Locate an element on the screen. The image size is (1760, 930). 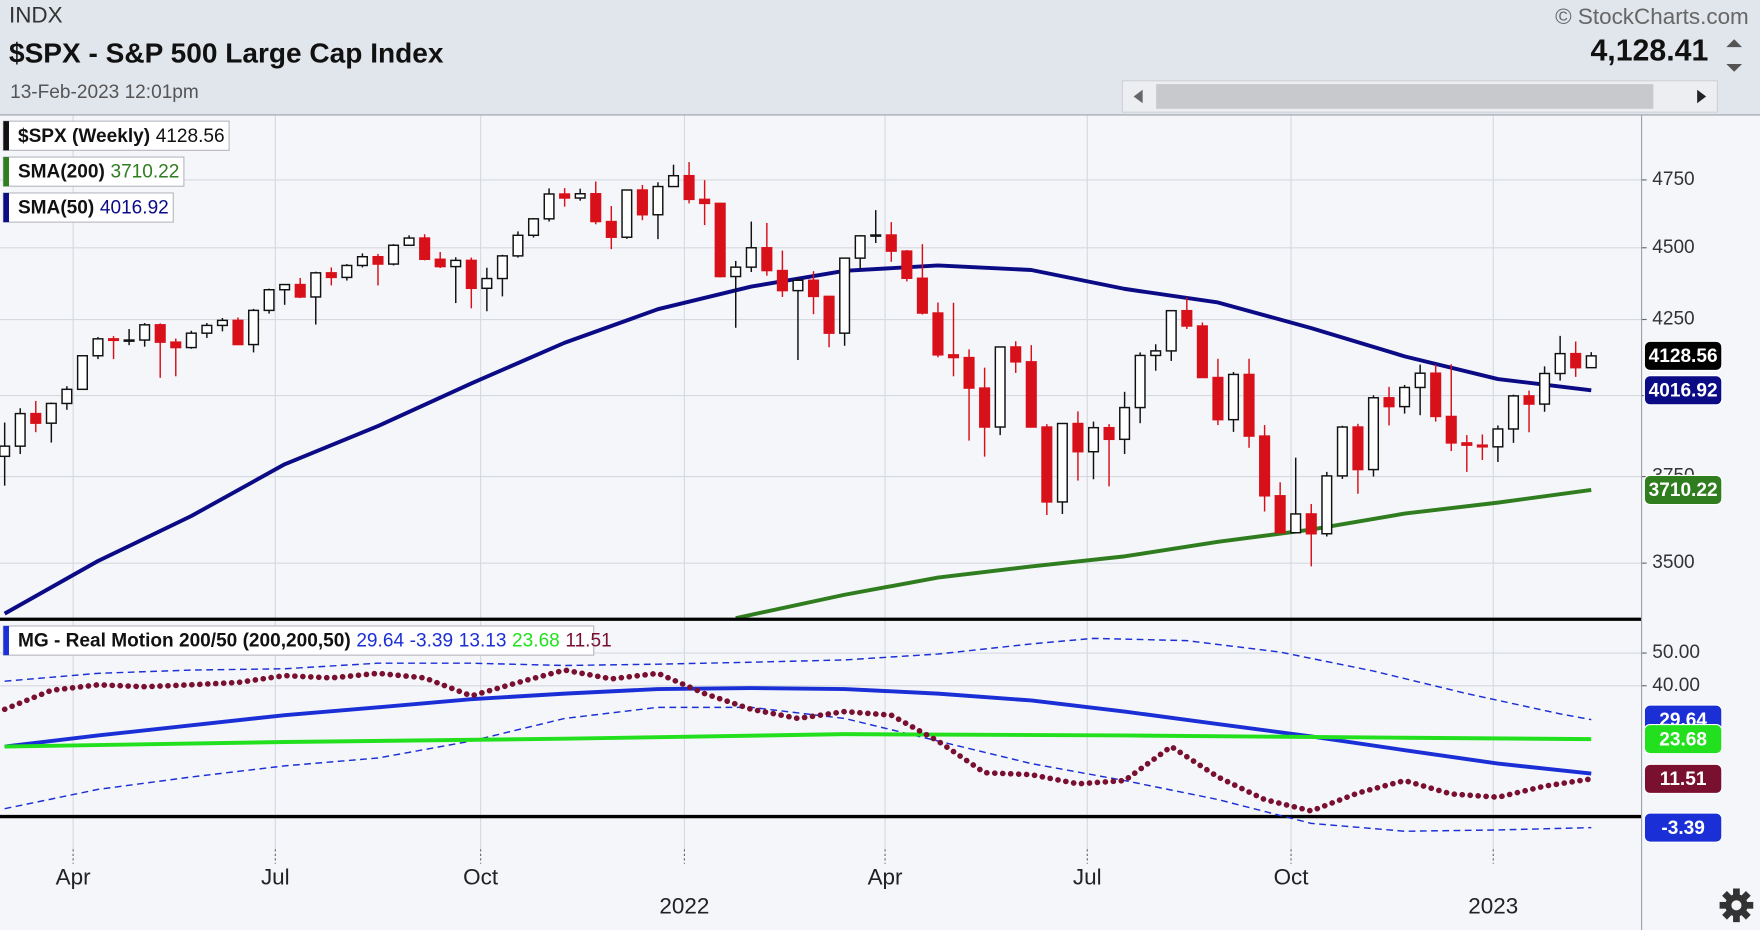
price-label: 4128.56 is located at coordinates (1683, 356).